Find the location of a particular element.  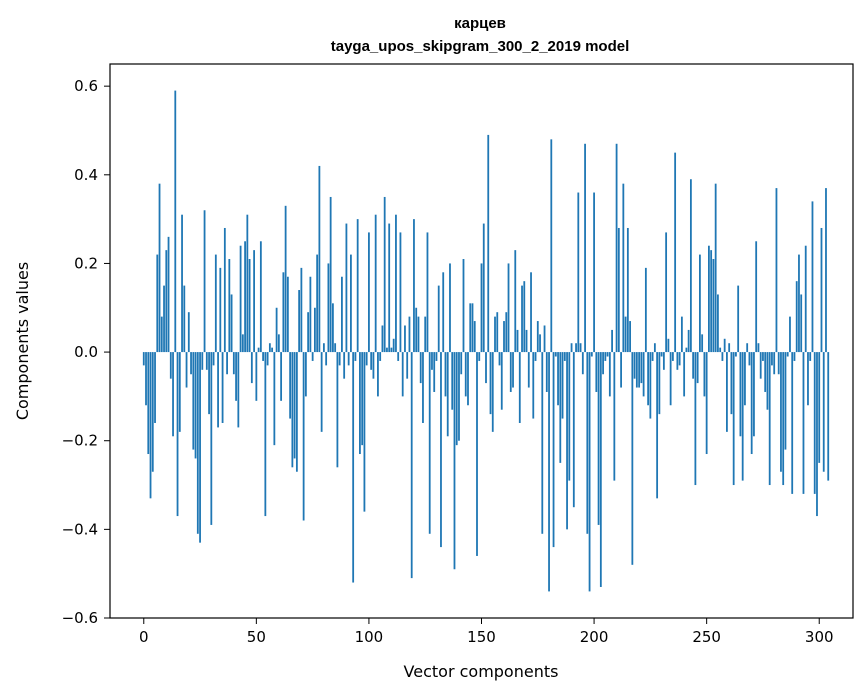

y-axis-label: Components values is located at coordinates (22, 341).